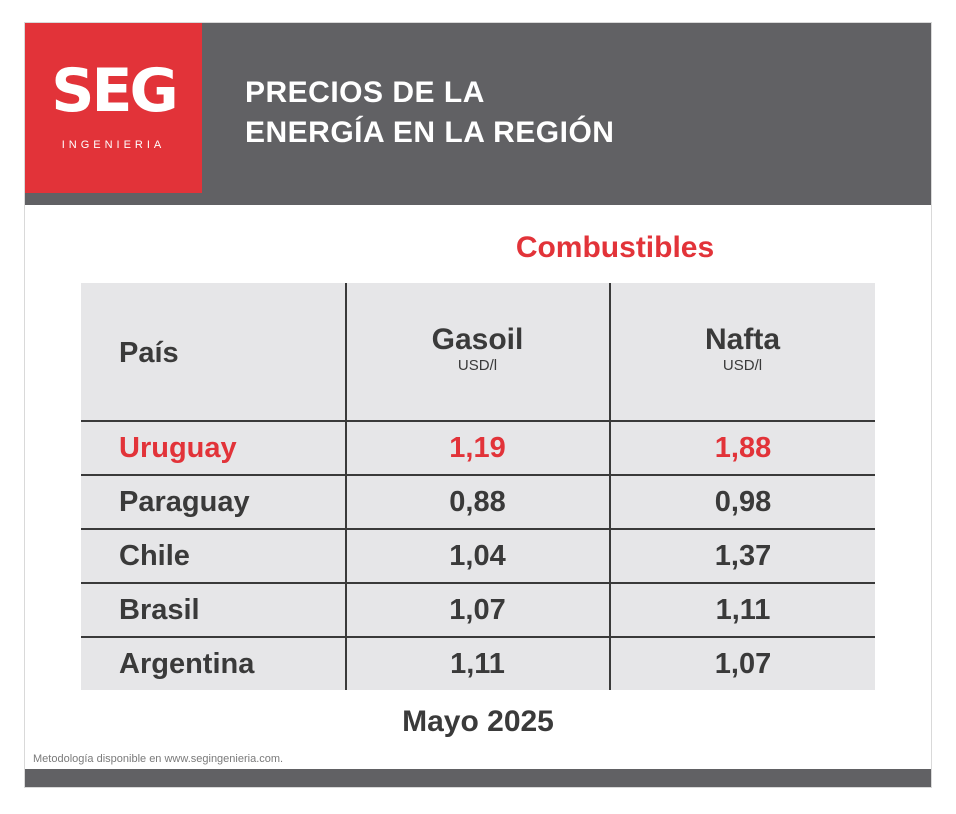 The width and height of the screenshot is (956, 814). What do you see at coordinates (178, 448) in the screenshot?
I see `country-cell: Uruguay` at bounding box center [178, 448].